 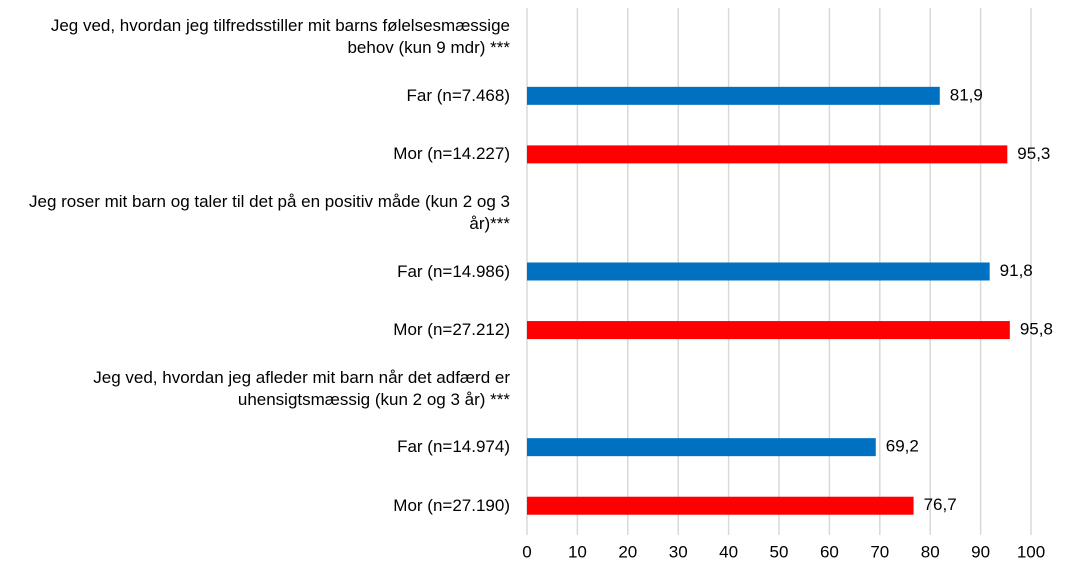 What do you see at coordinates (577, 551) in the screenshot?
I see `x-tick-label: 10` at bounding box center [577, 551].